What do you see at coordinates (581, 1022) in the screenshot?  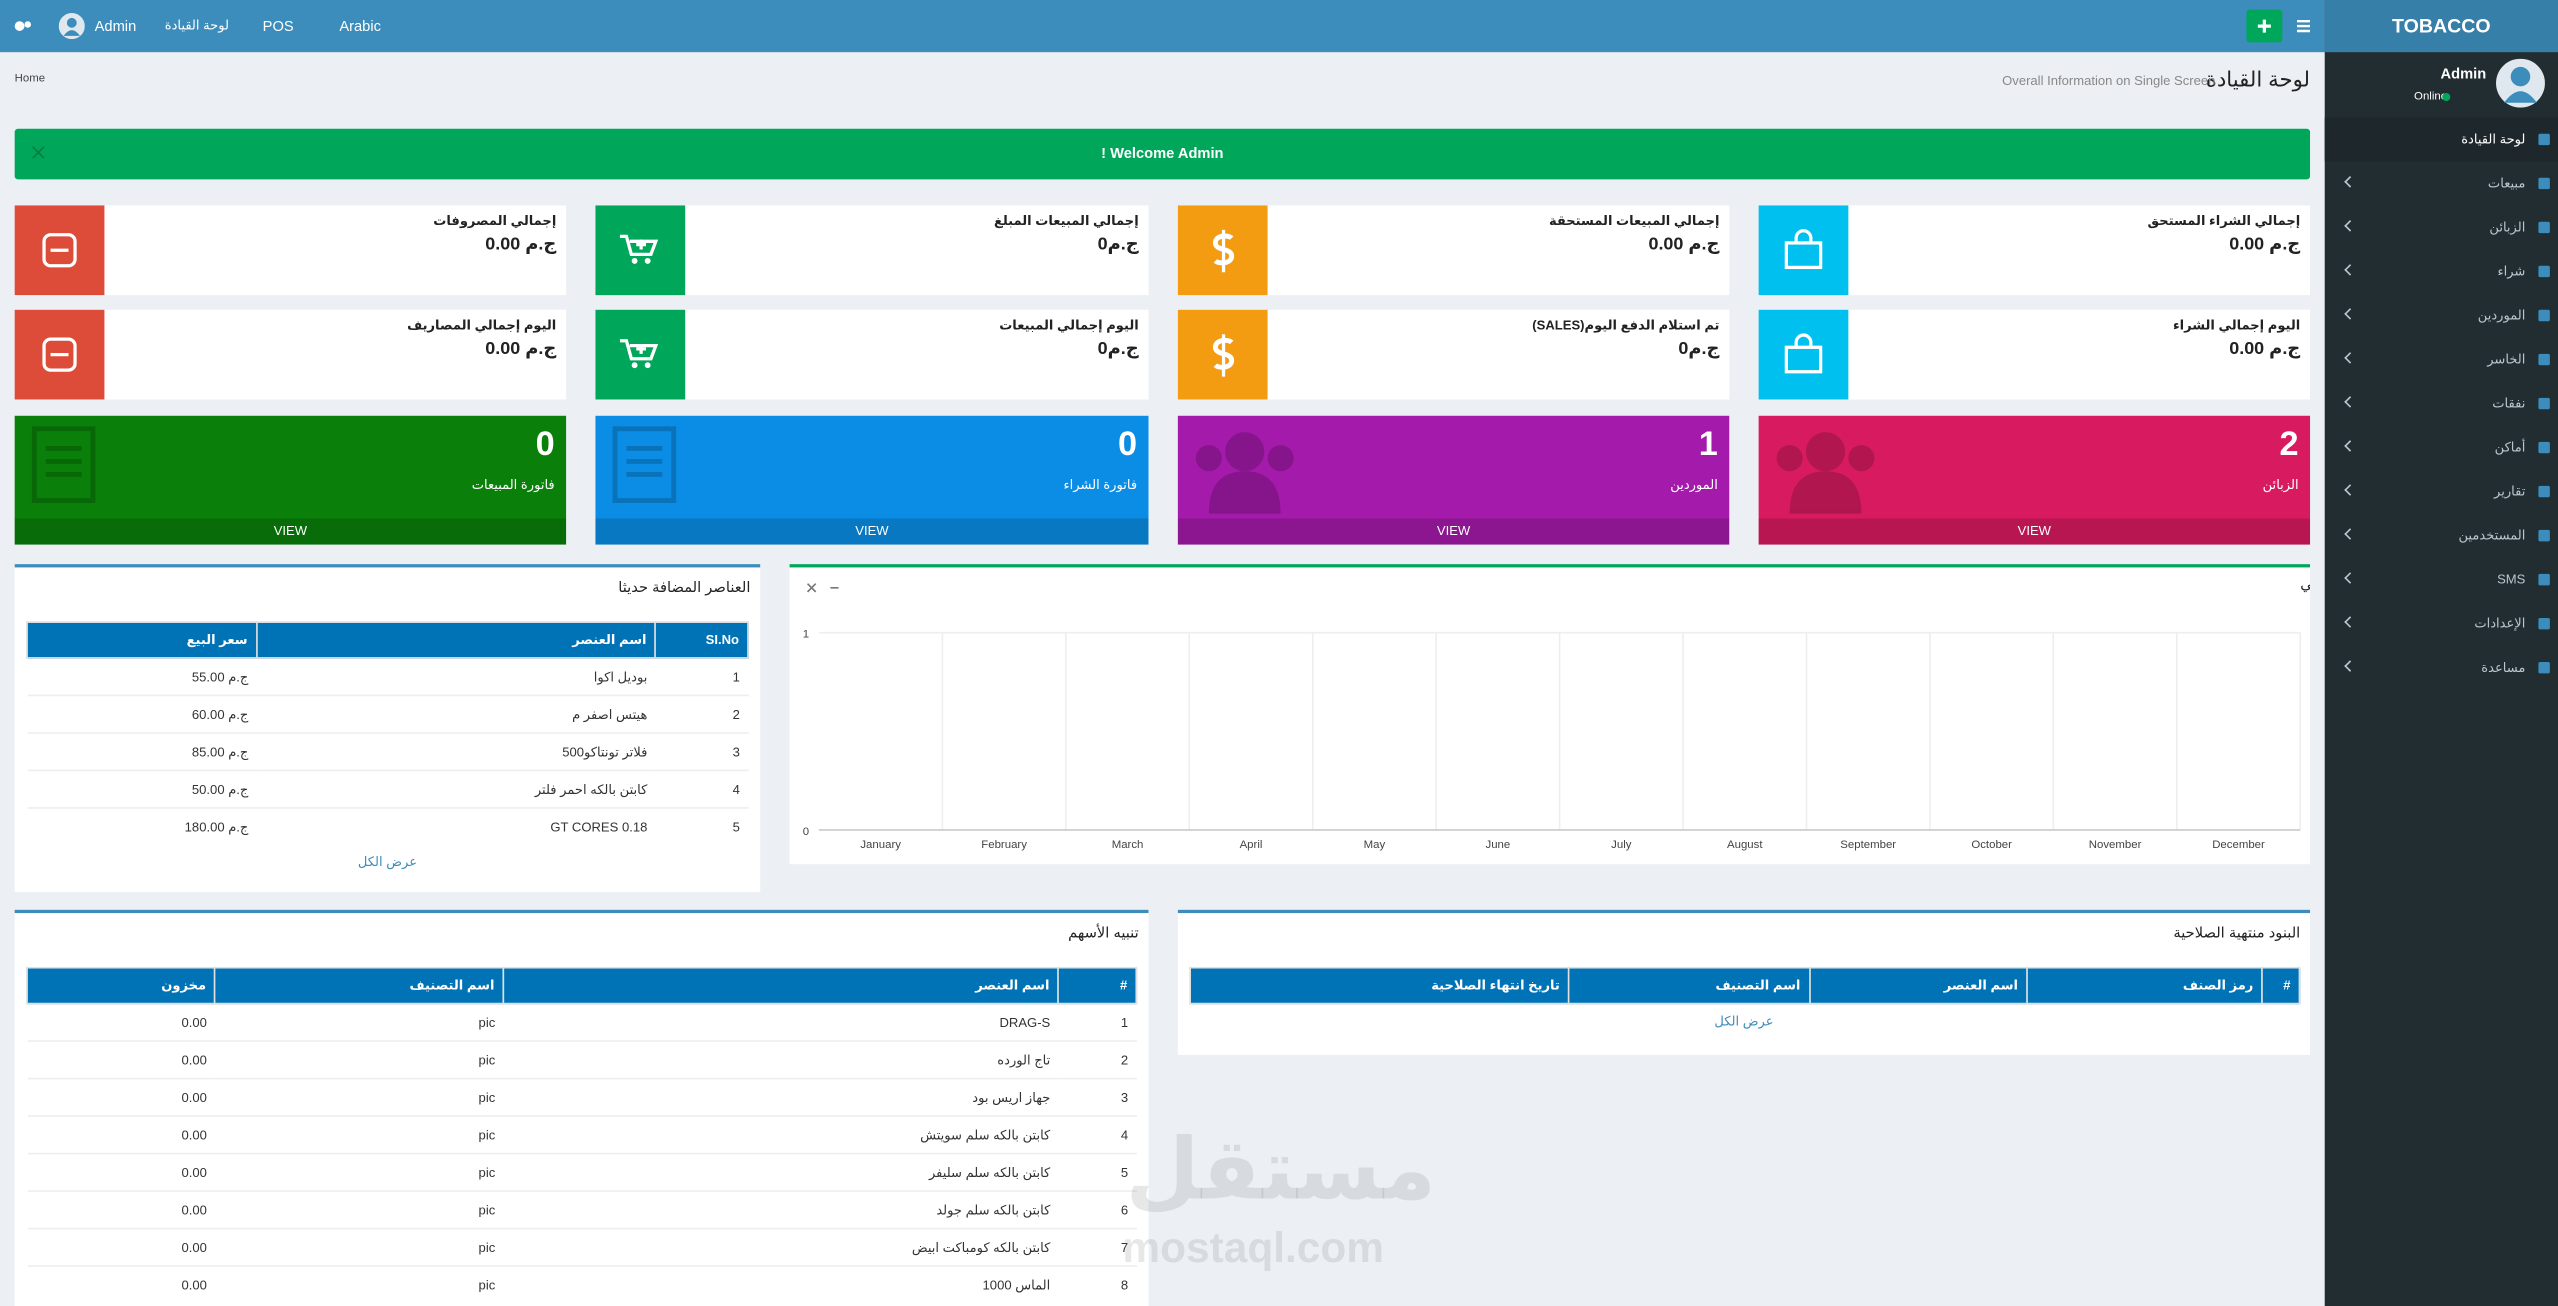 I see `table-row: 1 DRAG-S pic 0.00` at bounding box center [581, 1022].